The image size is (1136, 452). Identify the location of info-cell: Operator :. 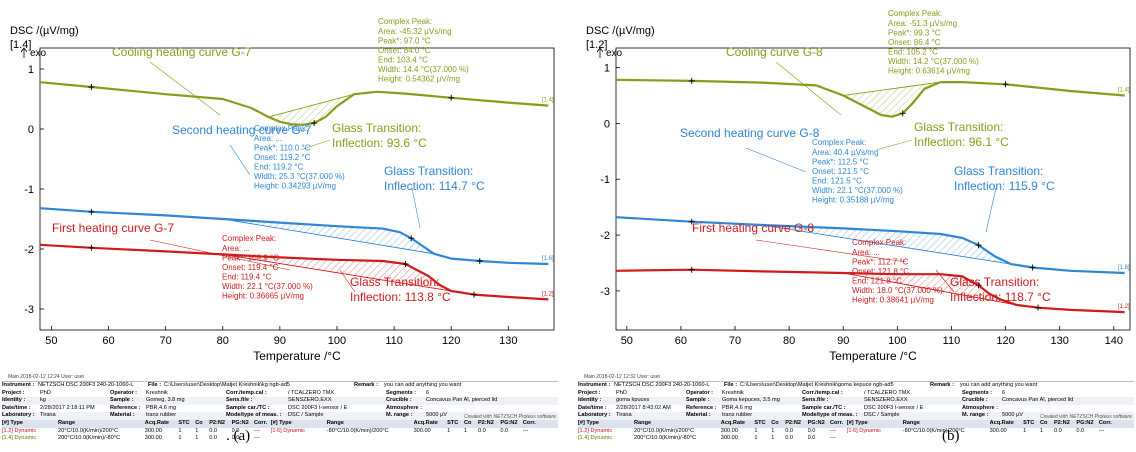
(700, 392).